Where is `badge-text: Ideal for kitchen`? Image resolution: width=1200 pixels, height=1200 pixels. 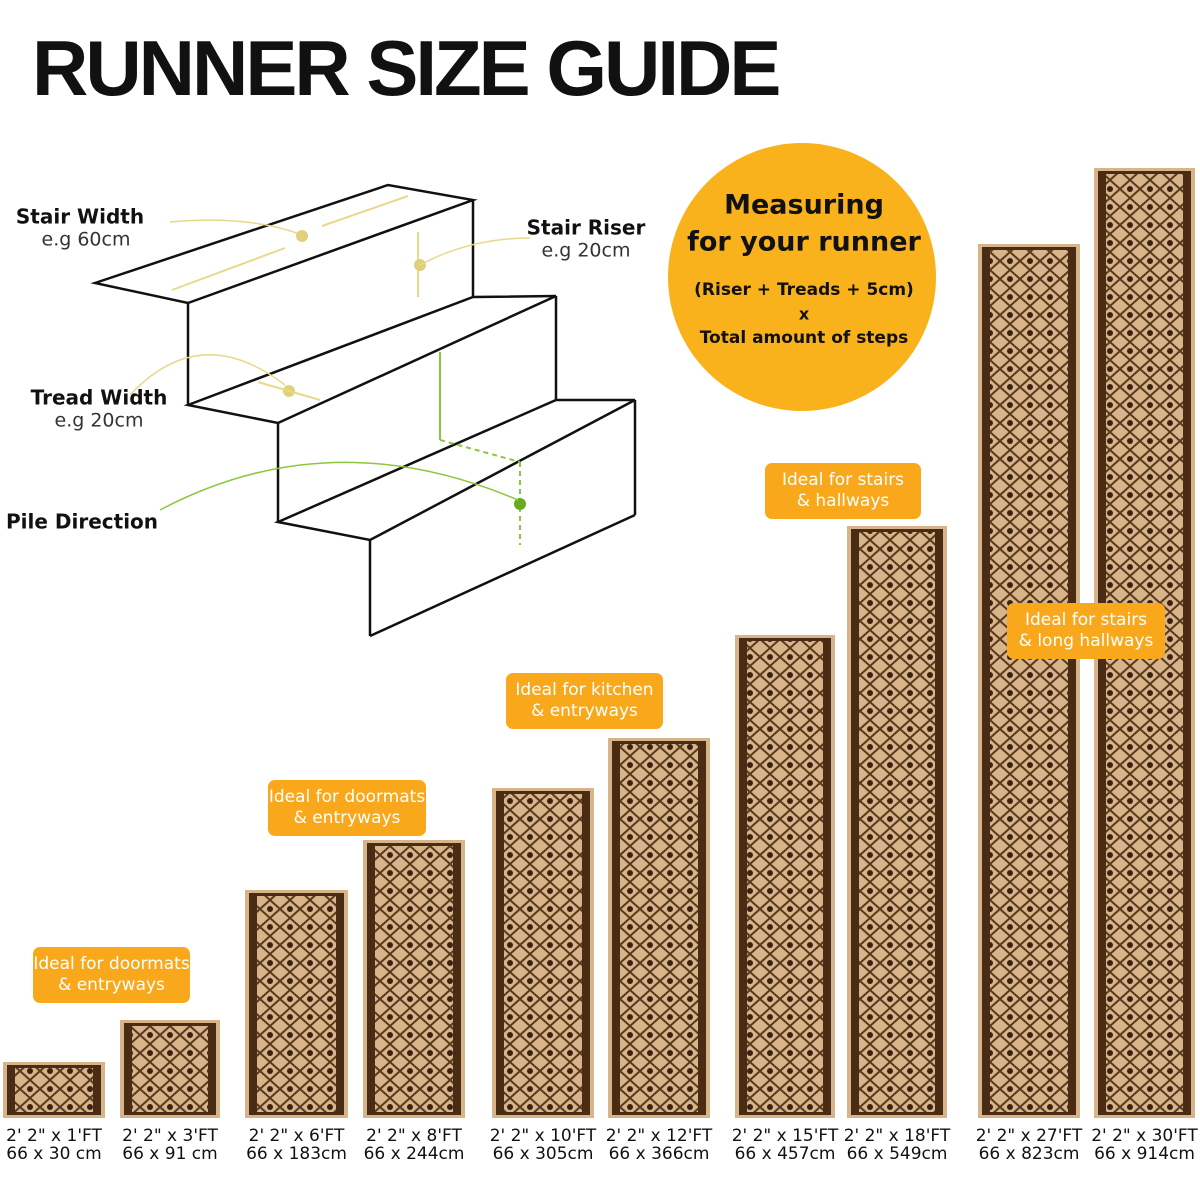 badge-text: Ideal for kitchen is located at coordinates (584, 690).